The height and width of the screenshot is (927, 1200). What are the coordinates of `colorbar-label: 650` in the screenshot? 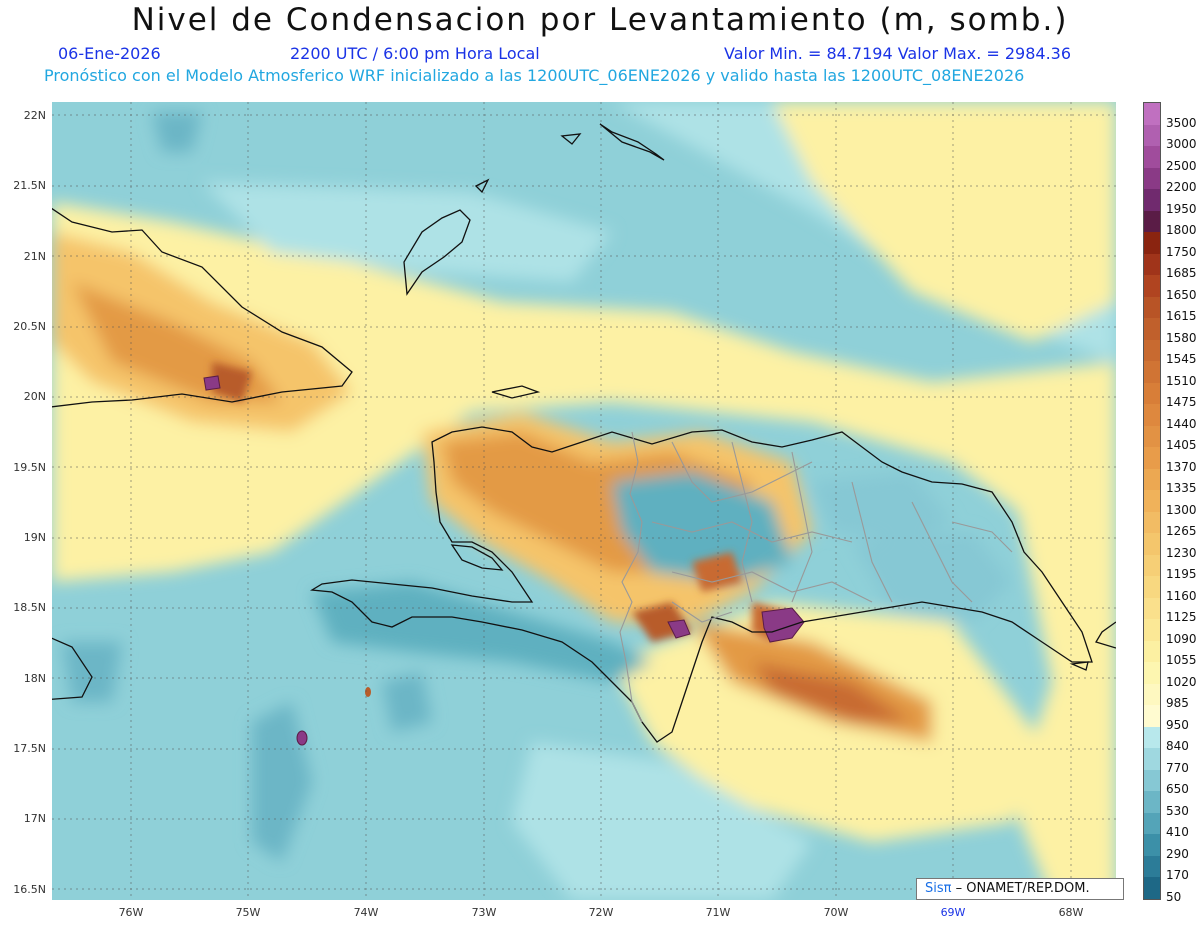 It's located at (1177, 789).